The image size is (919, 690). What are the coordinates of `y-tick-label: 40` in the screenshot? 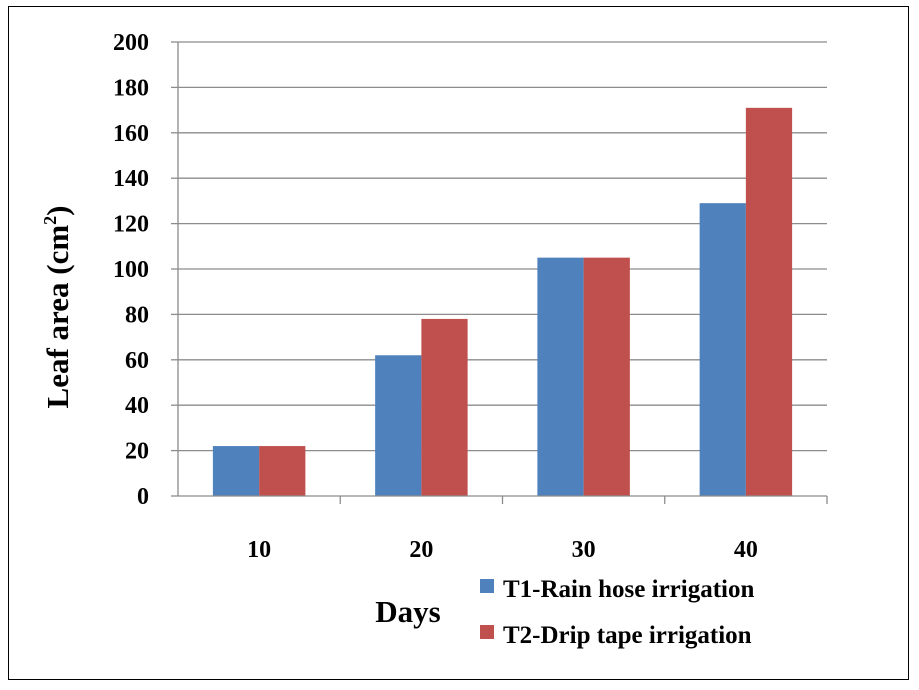 It's located at (137, 406).